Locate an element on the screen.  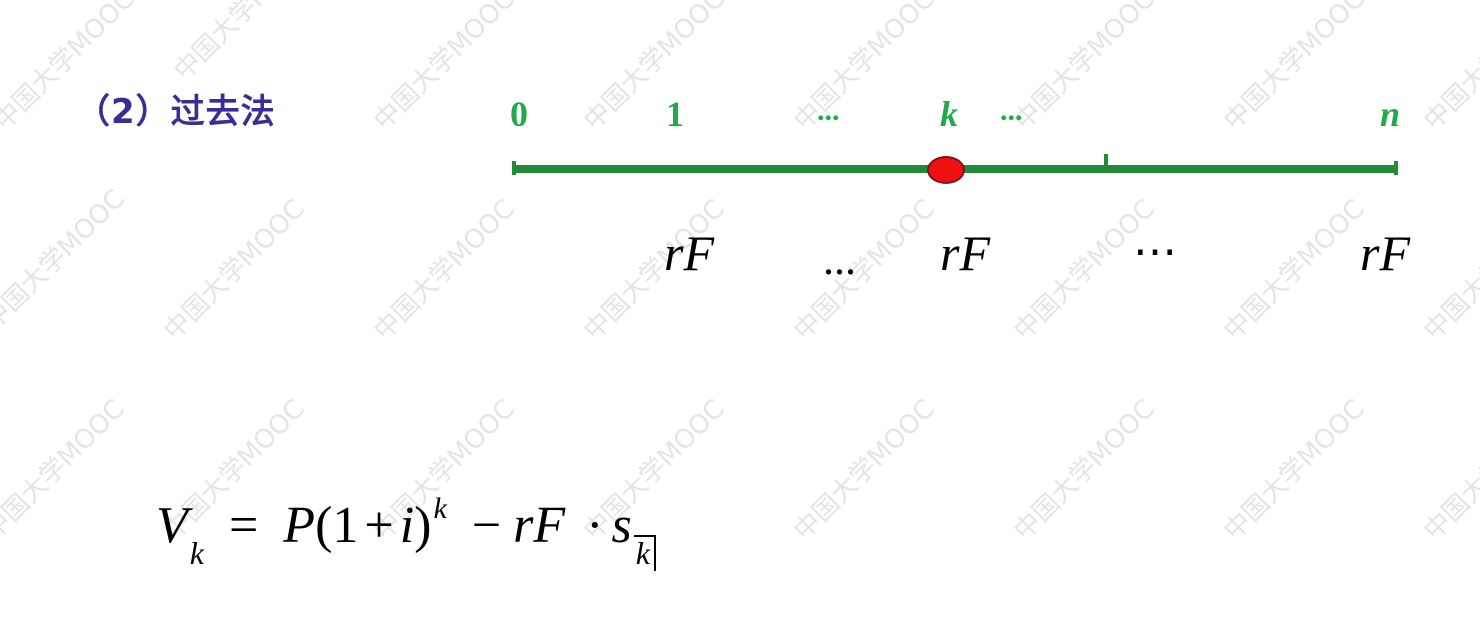
payment-ellipsis: ⋯ is located at coordinates (1155, 251).